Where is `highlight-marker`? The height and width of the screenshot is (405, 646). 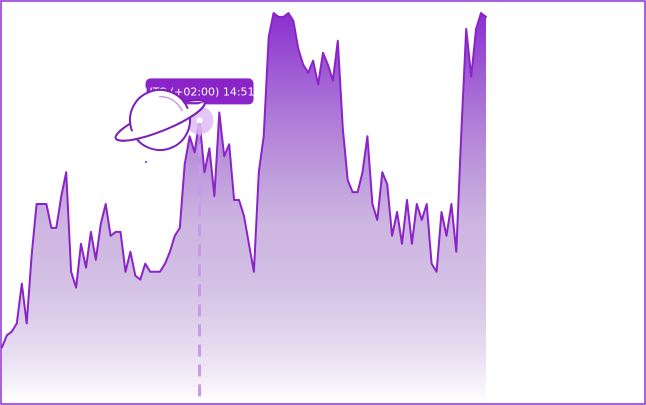
highlight-marker is located at coordinates (199, 120).